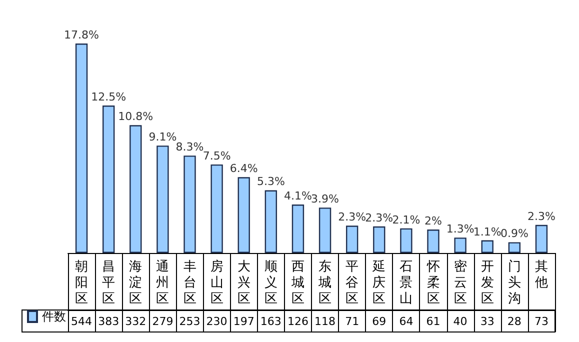 The height and width of the screenshot is (342, 579). I want to click on annotation: 1.3%, so click(460, 229).